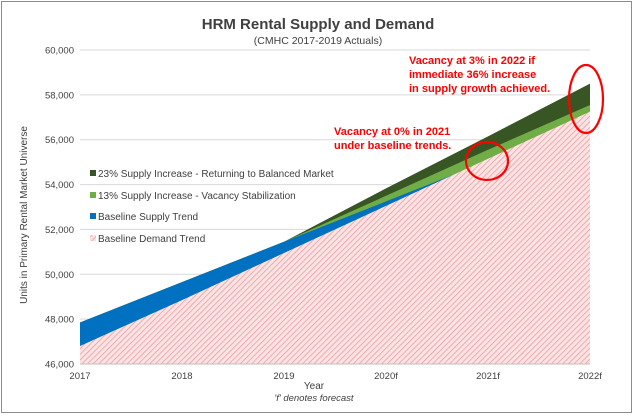 This screenshot has height=416, width=635. Describe the element at coordinates (590, 376) in the screenshot. I see `x-tick-label: 2022f` at that location.